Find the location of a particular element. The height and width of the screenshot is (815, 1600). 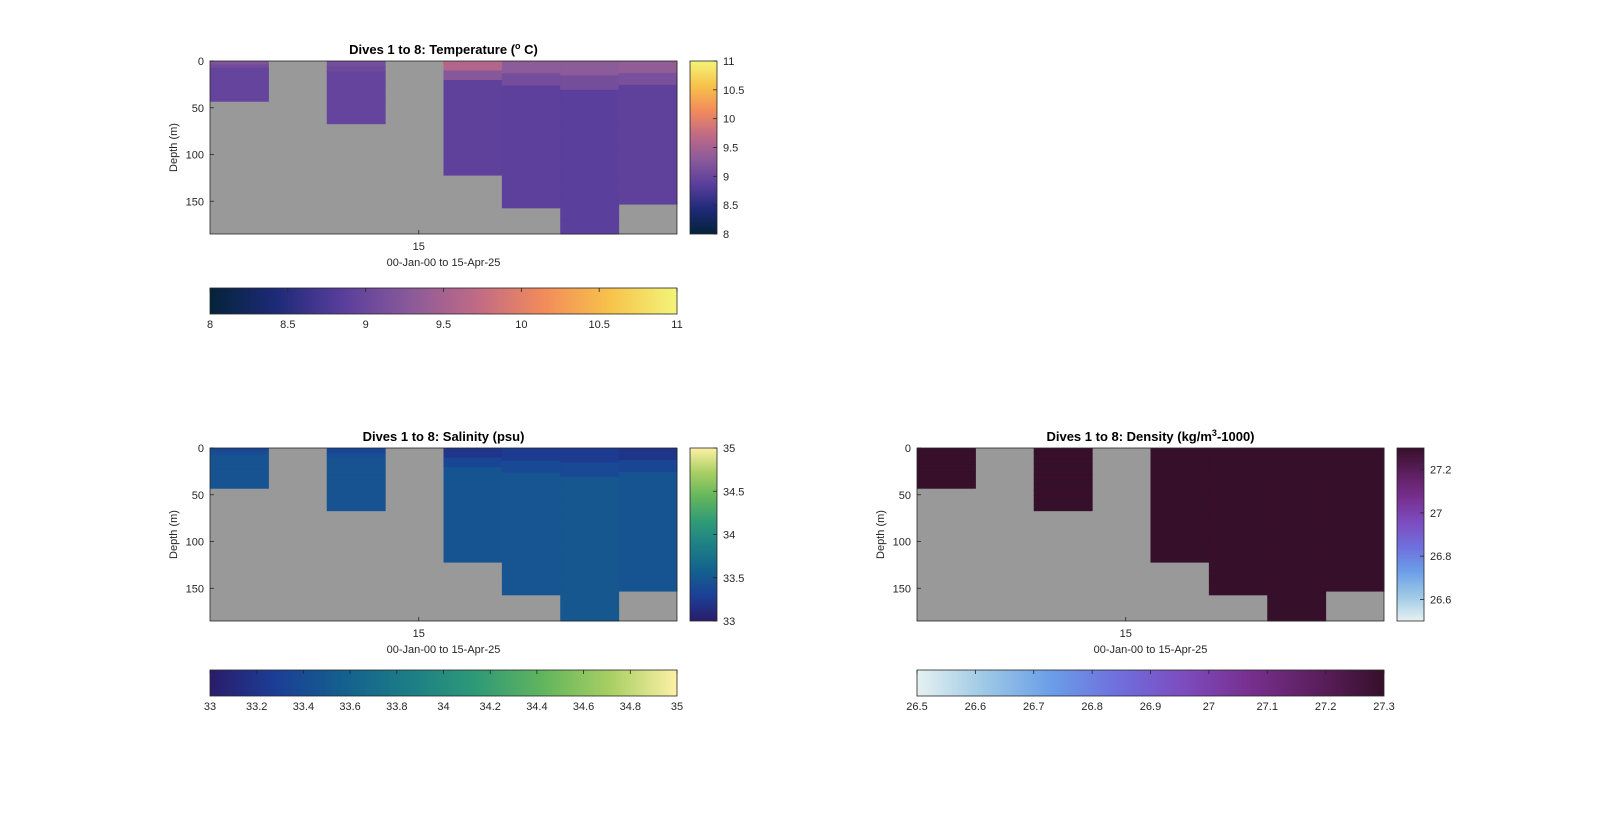

bottom-colorbar-label: 9 is located at coordinates (366, 325).